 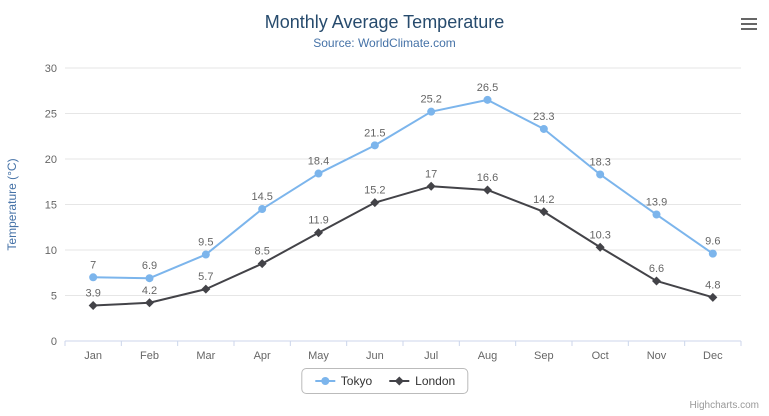 I want to click on x-axis-label: Jun, so click(x=375, y=356).